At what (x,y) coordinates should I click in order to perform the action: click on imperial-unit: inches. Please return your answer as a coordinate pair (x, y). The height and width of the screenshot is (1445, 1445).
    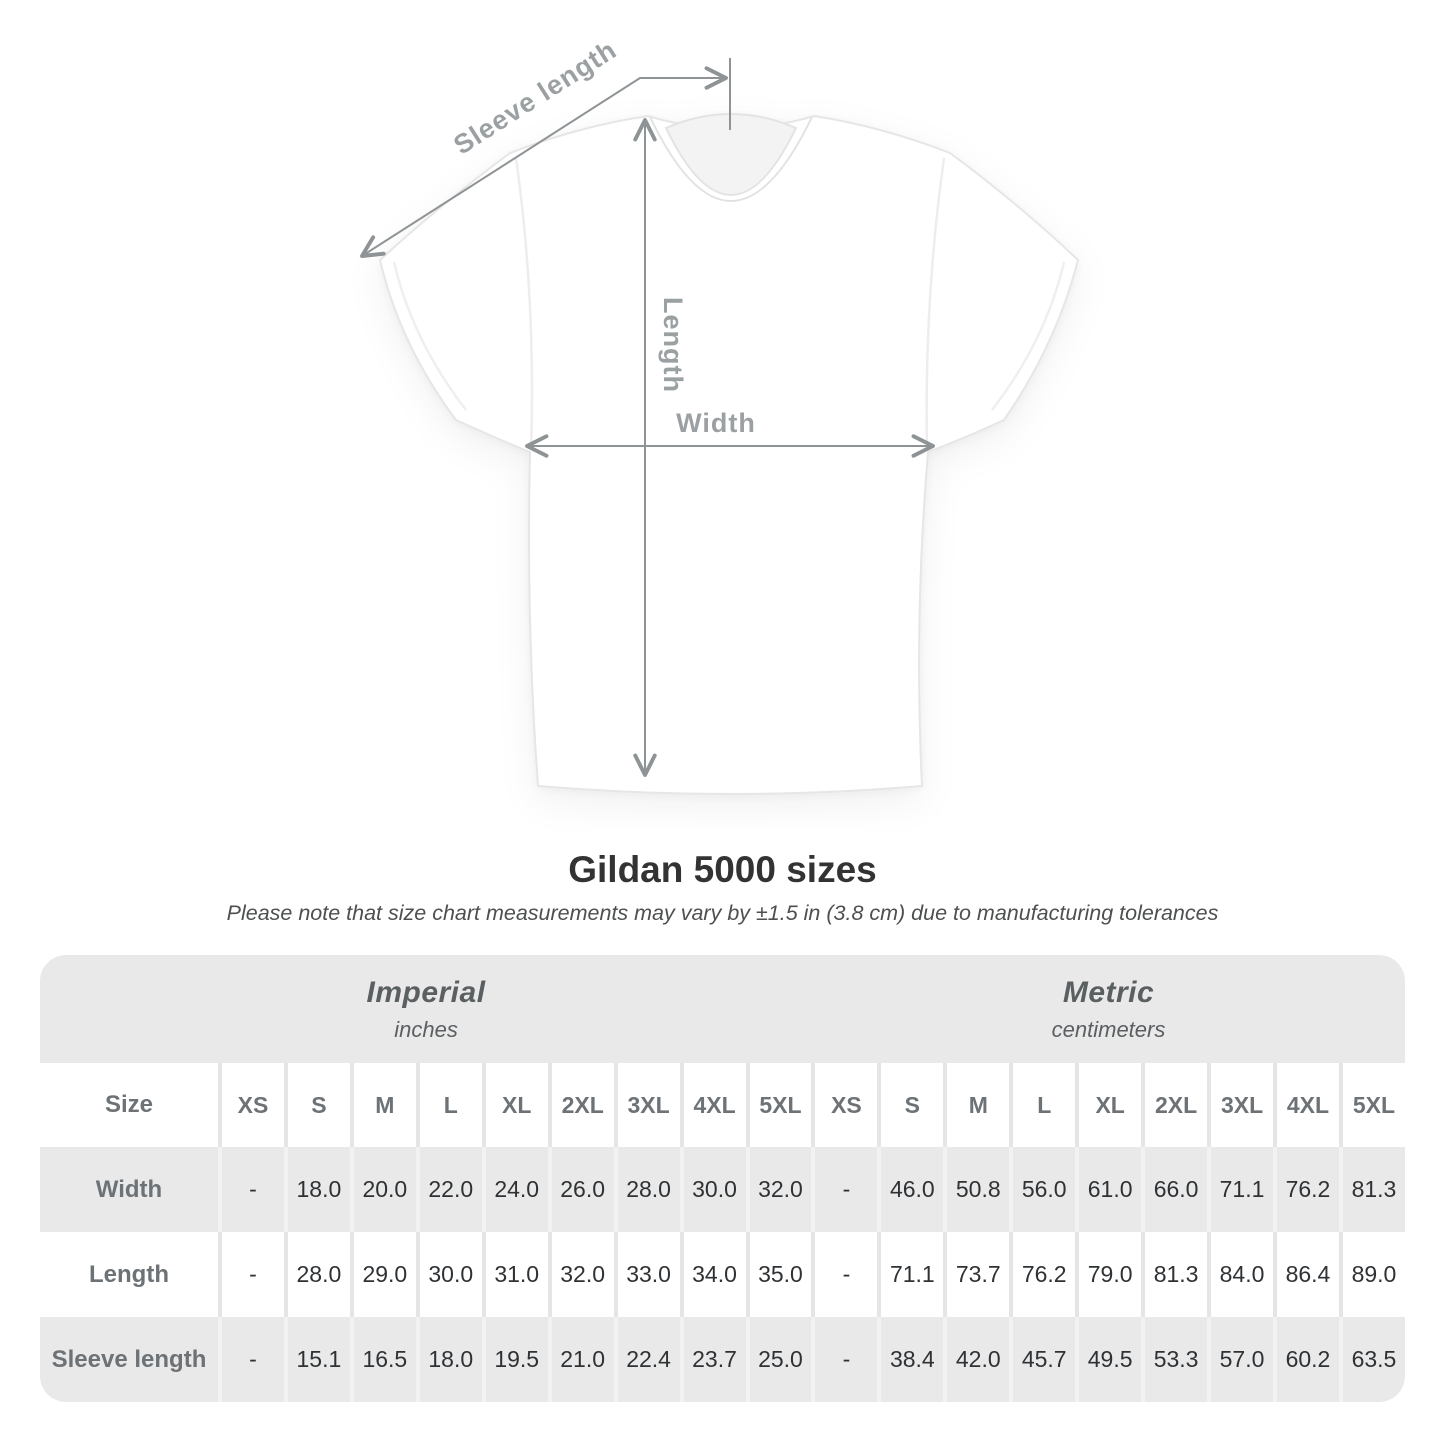
    Looking at the image, I should click on (426, 1029).